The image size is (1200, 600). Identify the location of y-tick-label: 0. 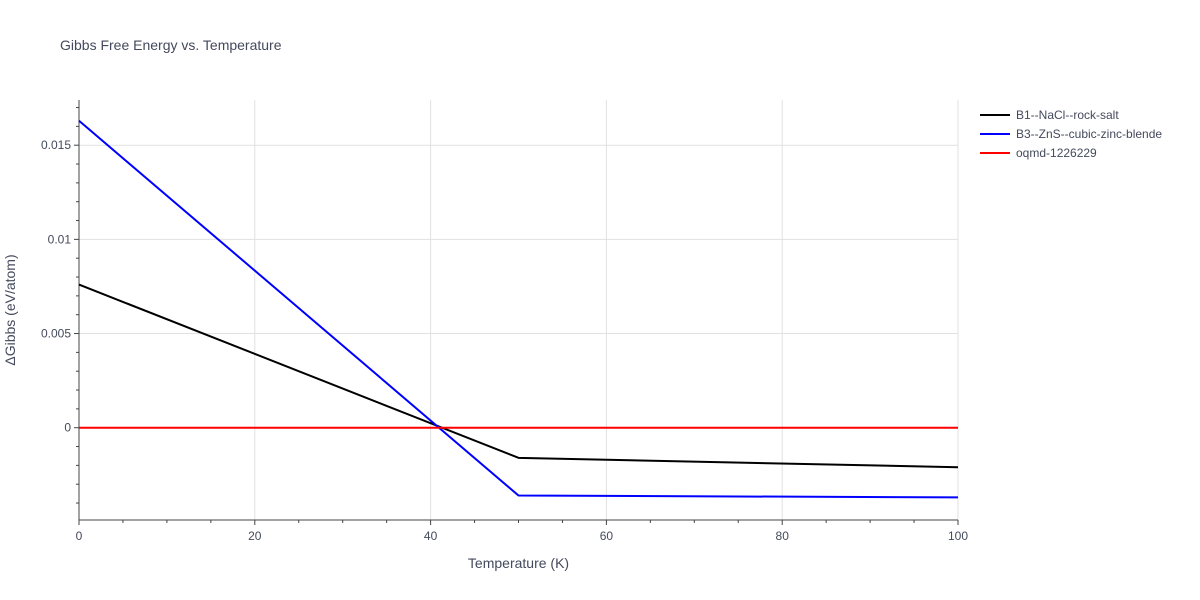
(67, 428).